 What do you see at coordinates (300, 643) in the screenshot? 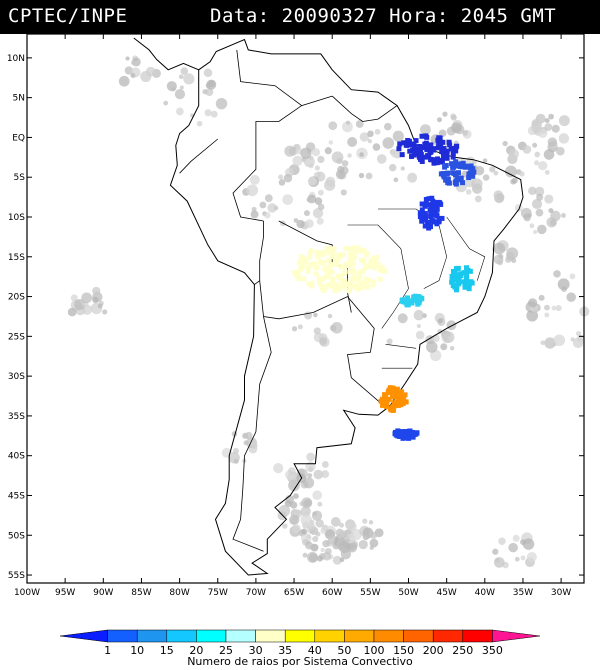
I see `colorbar: 1 10 15 20 25 30 35 40 50 100 150 200 250 350` at bounding box center [300, 643].